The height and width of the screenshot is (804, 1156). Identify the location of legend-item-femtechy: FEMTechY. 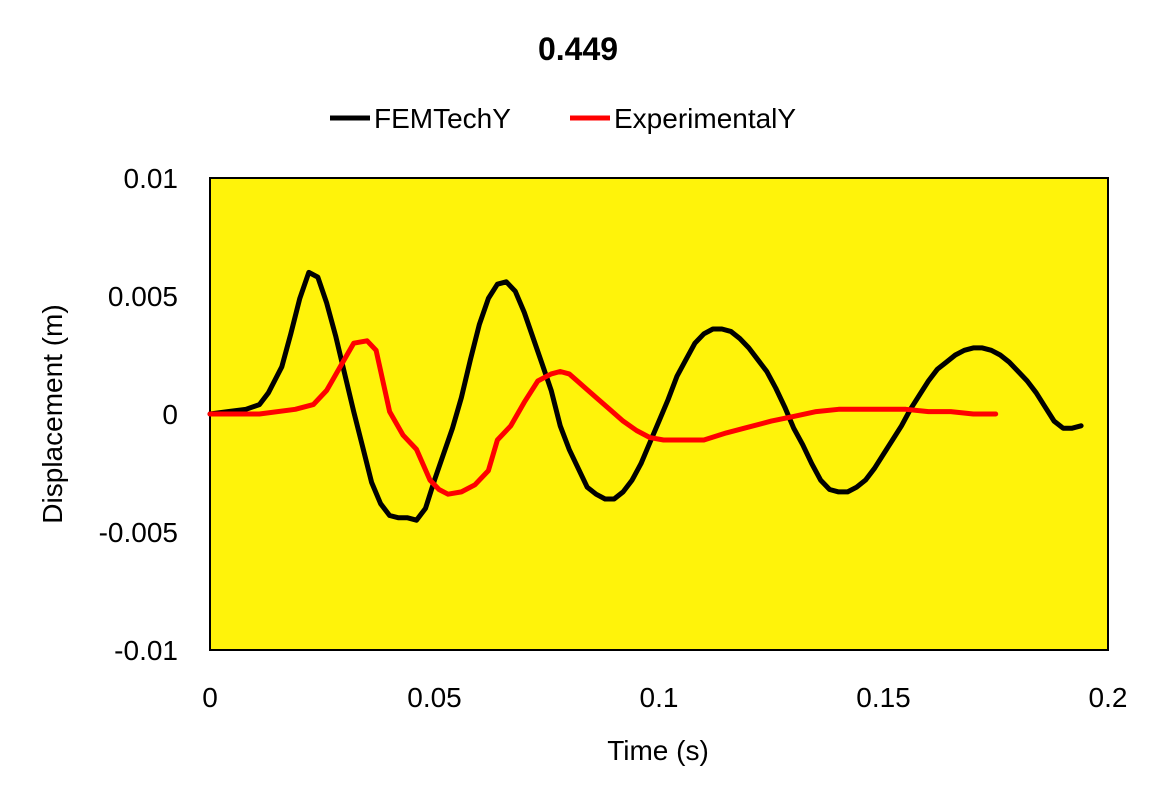
(420, 118).